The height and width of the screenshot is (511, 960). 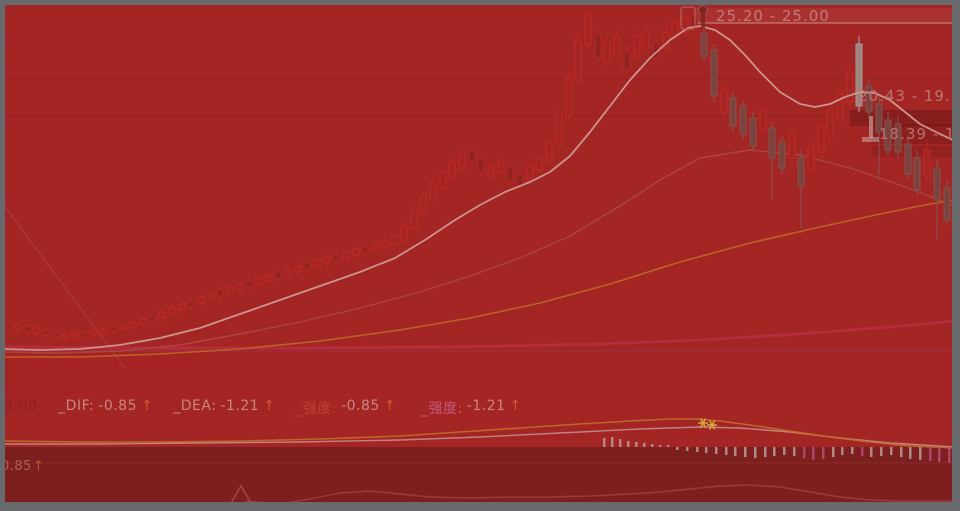 What do you see at coordinates (18, 466) in the screenshot?
I see `bottom-left-value-number: 0.85` at bounding box center [18, 466].